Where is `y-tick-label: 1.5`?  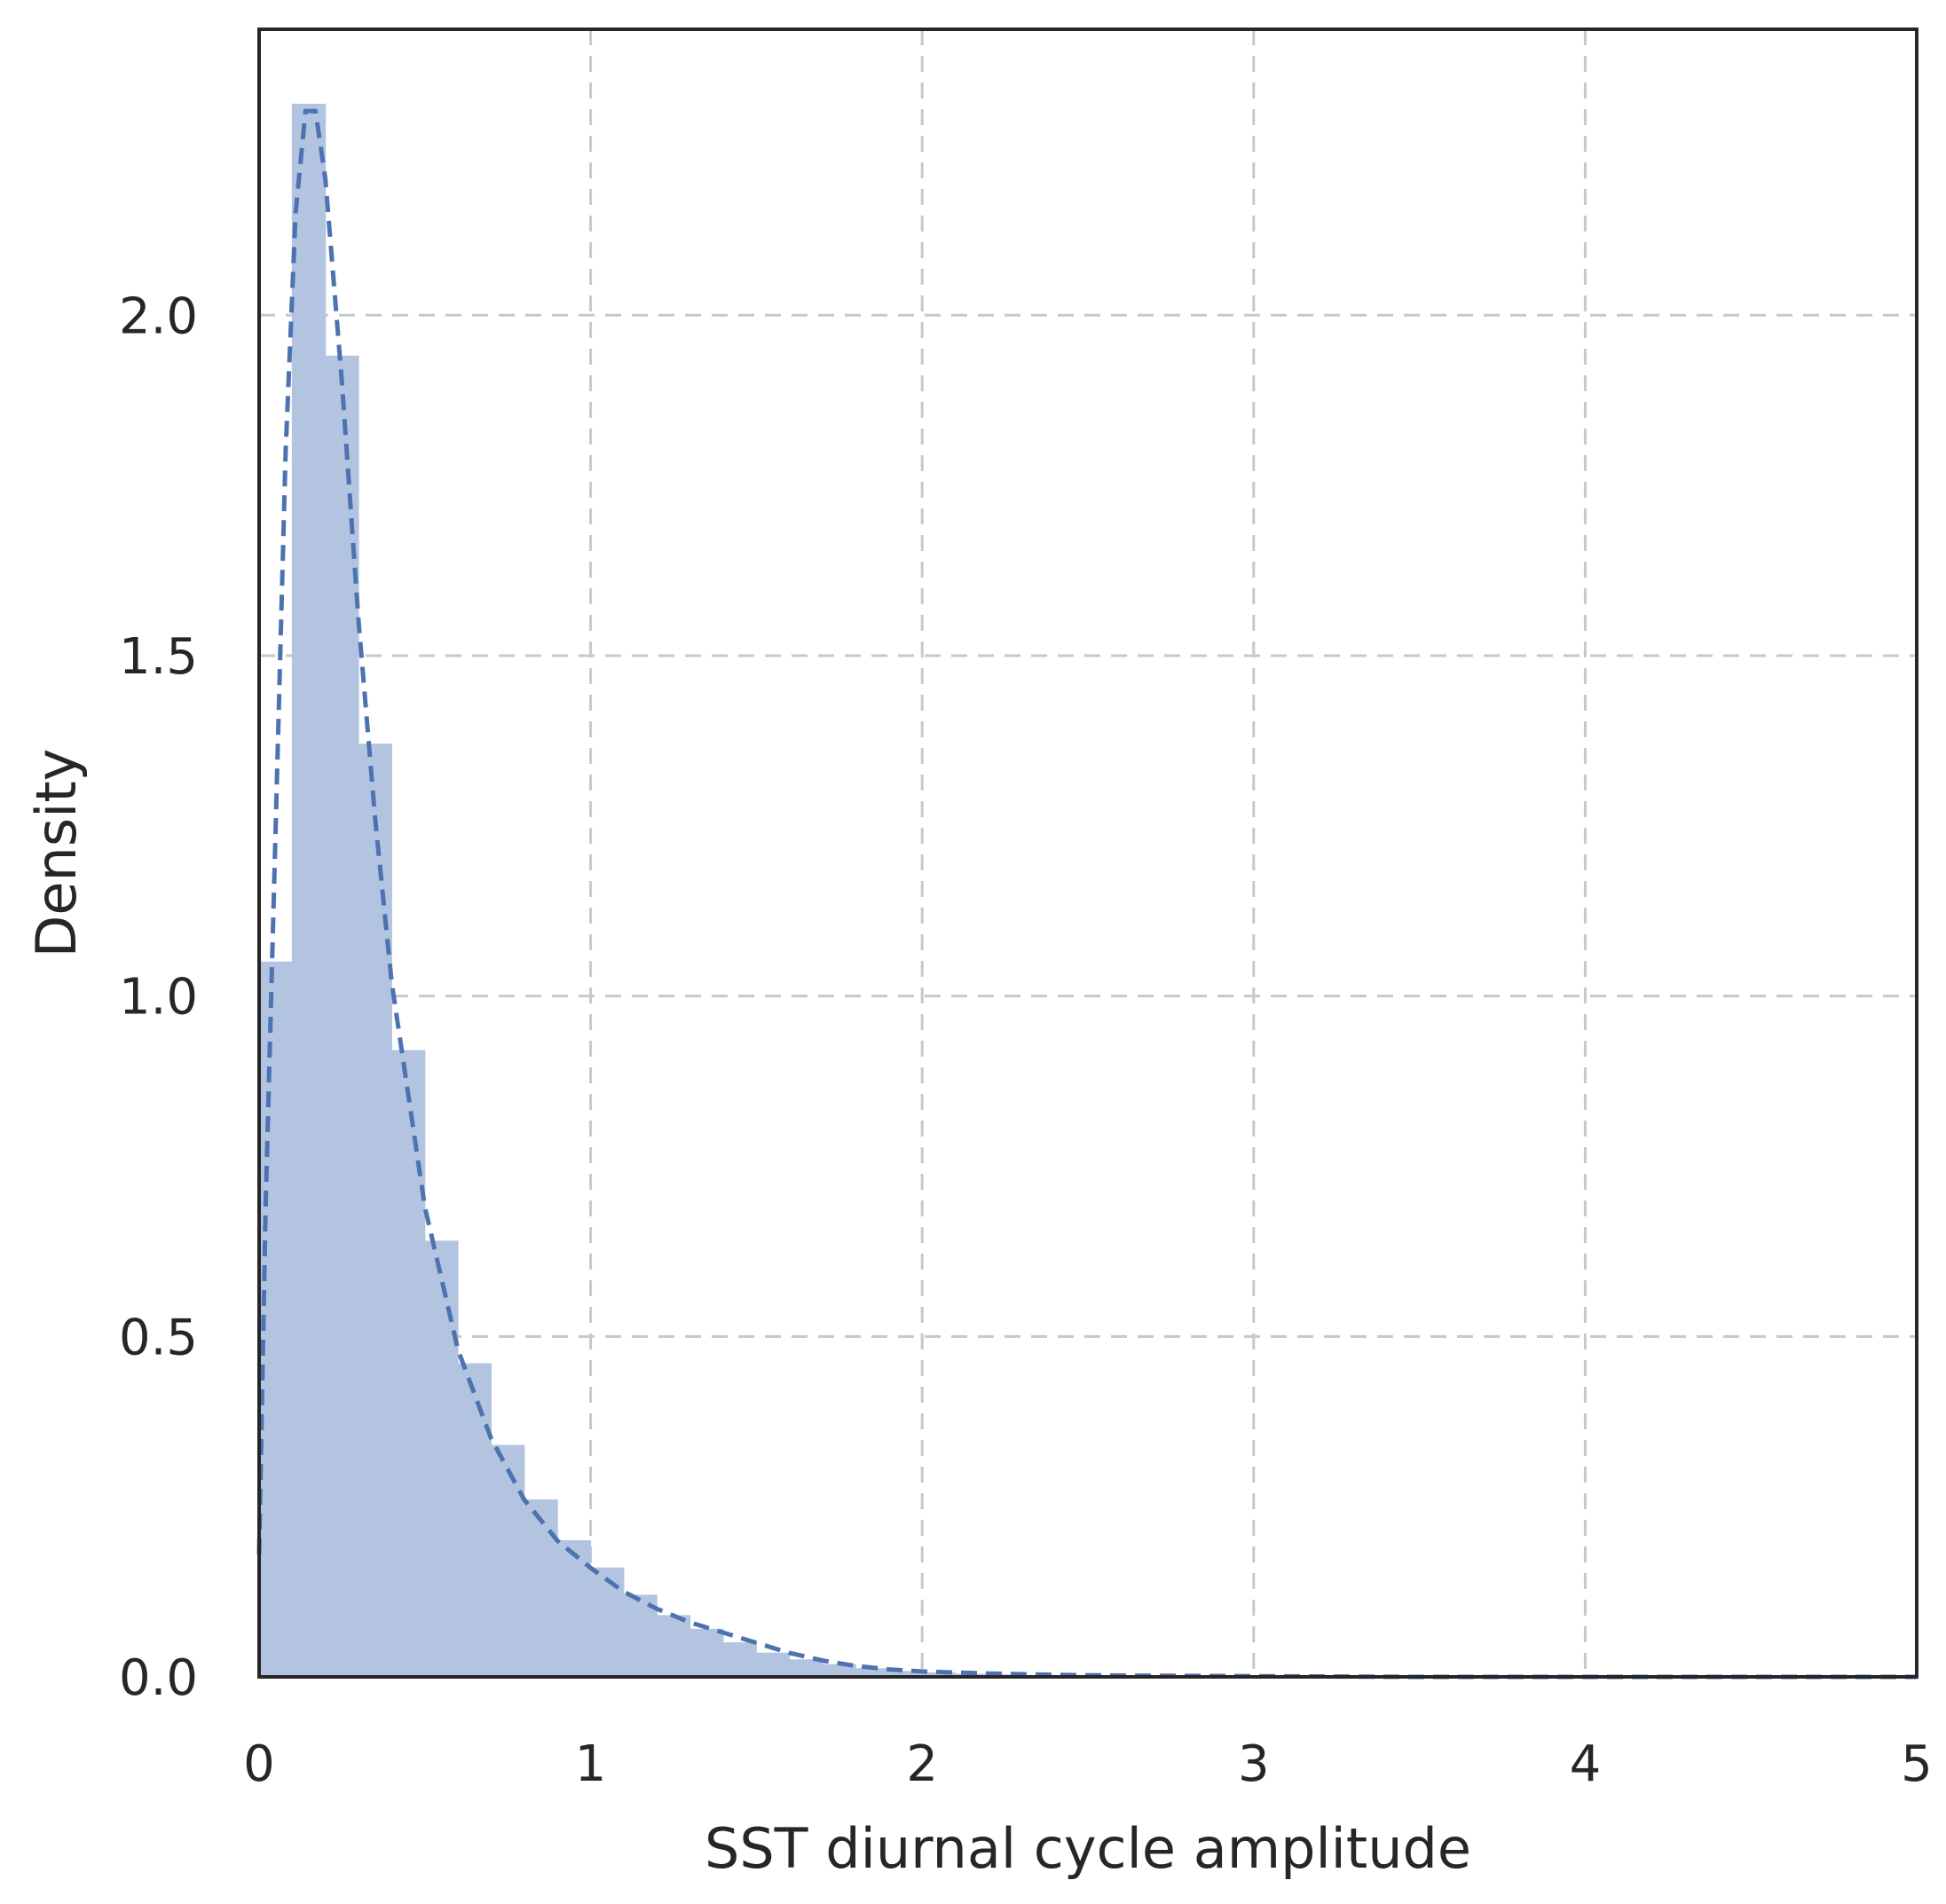
y-tick-label: 1.5 is located at coordinates (158, 657).